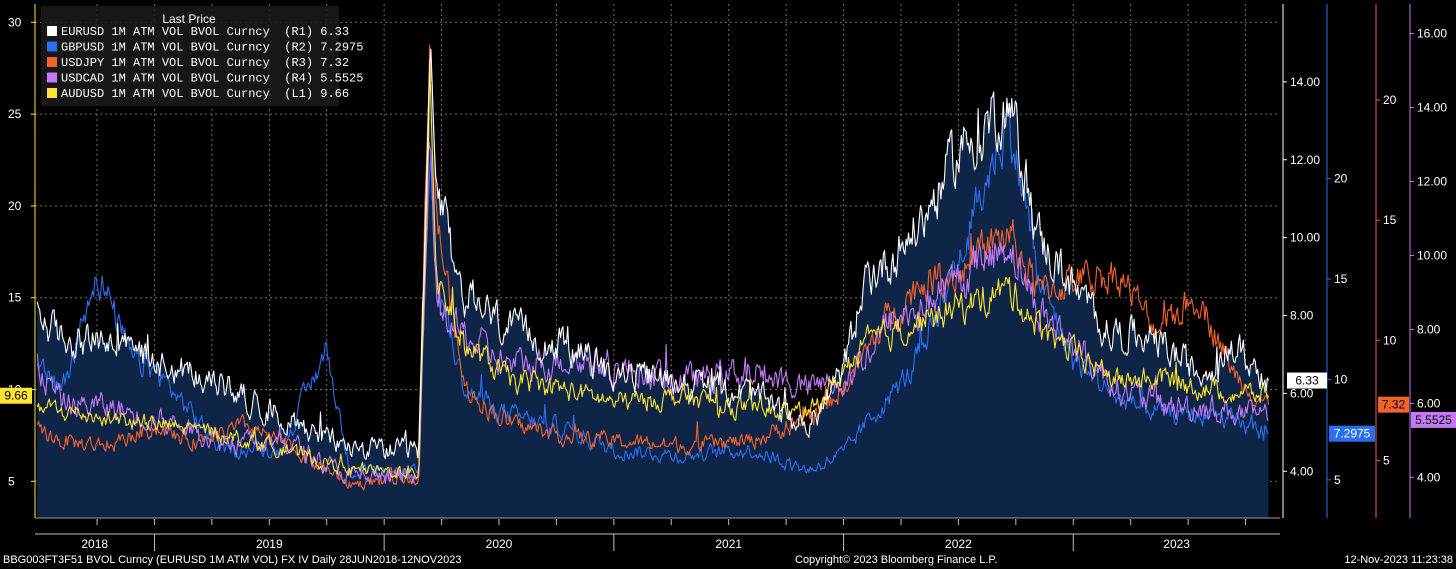 The height and width of the screenshot is (569, 1456). Describe the element at coordinates (94, 544) in the screenshot. I see `x-axis-year-label: 2018` at that location.